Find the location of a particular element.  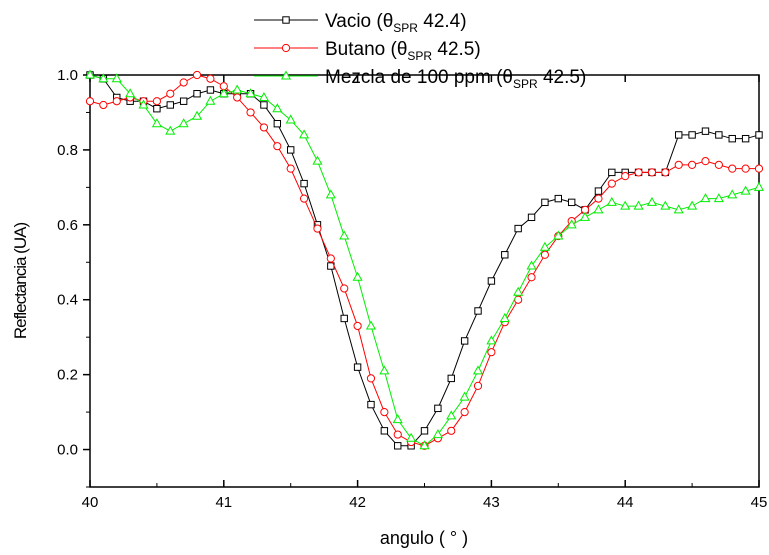

y-tick-label: 0.6 is located at coordinates (67, 225).